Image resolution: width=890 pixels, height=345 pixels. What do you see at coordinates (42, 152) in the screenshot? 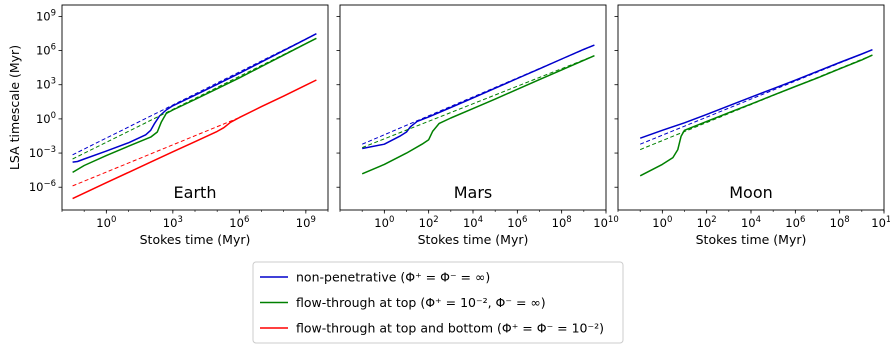
I see `y-tick-label: 10⁻³` at bounding box center [42, 152].